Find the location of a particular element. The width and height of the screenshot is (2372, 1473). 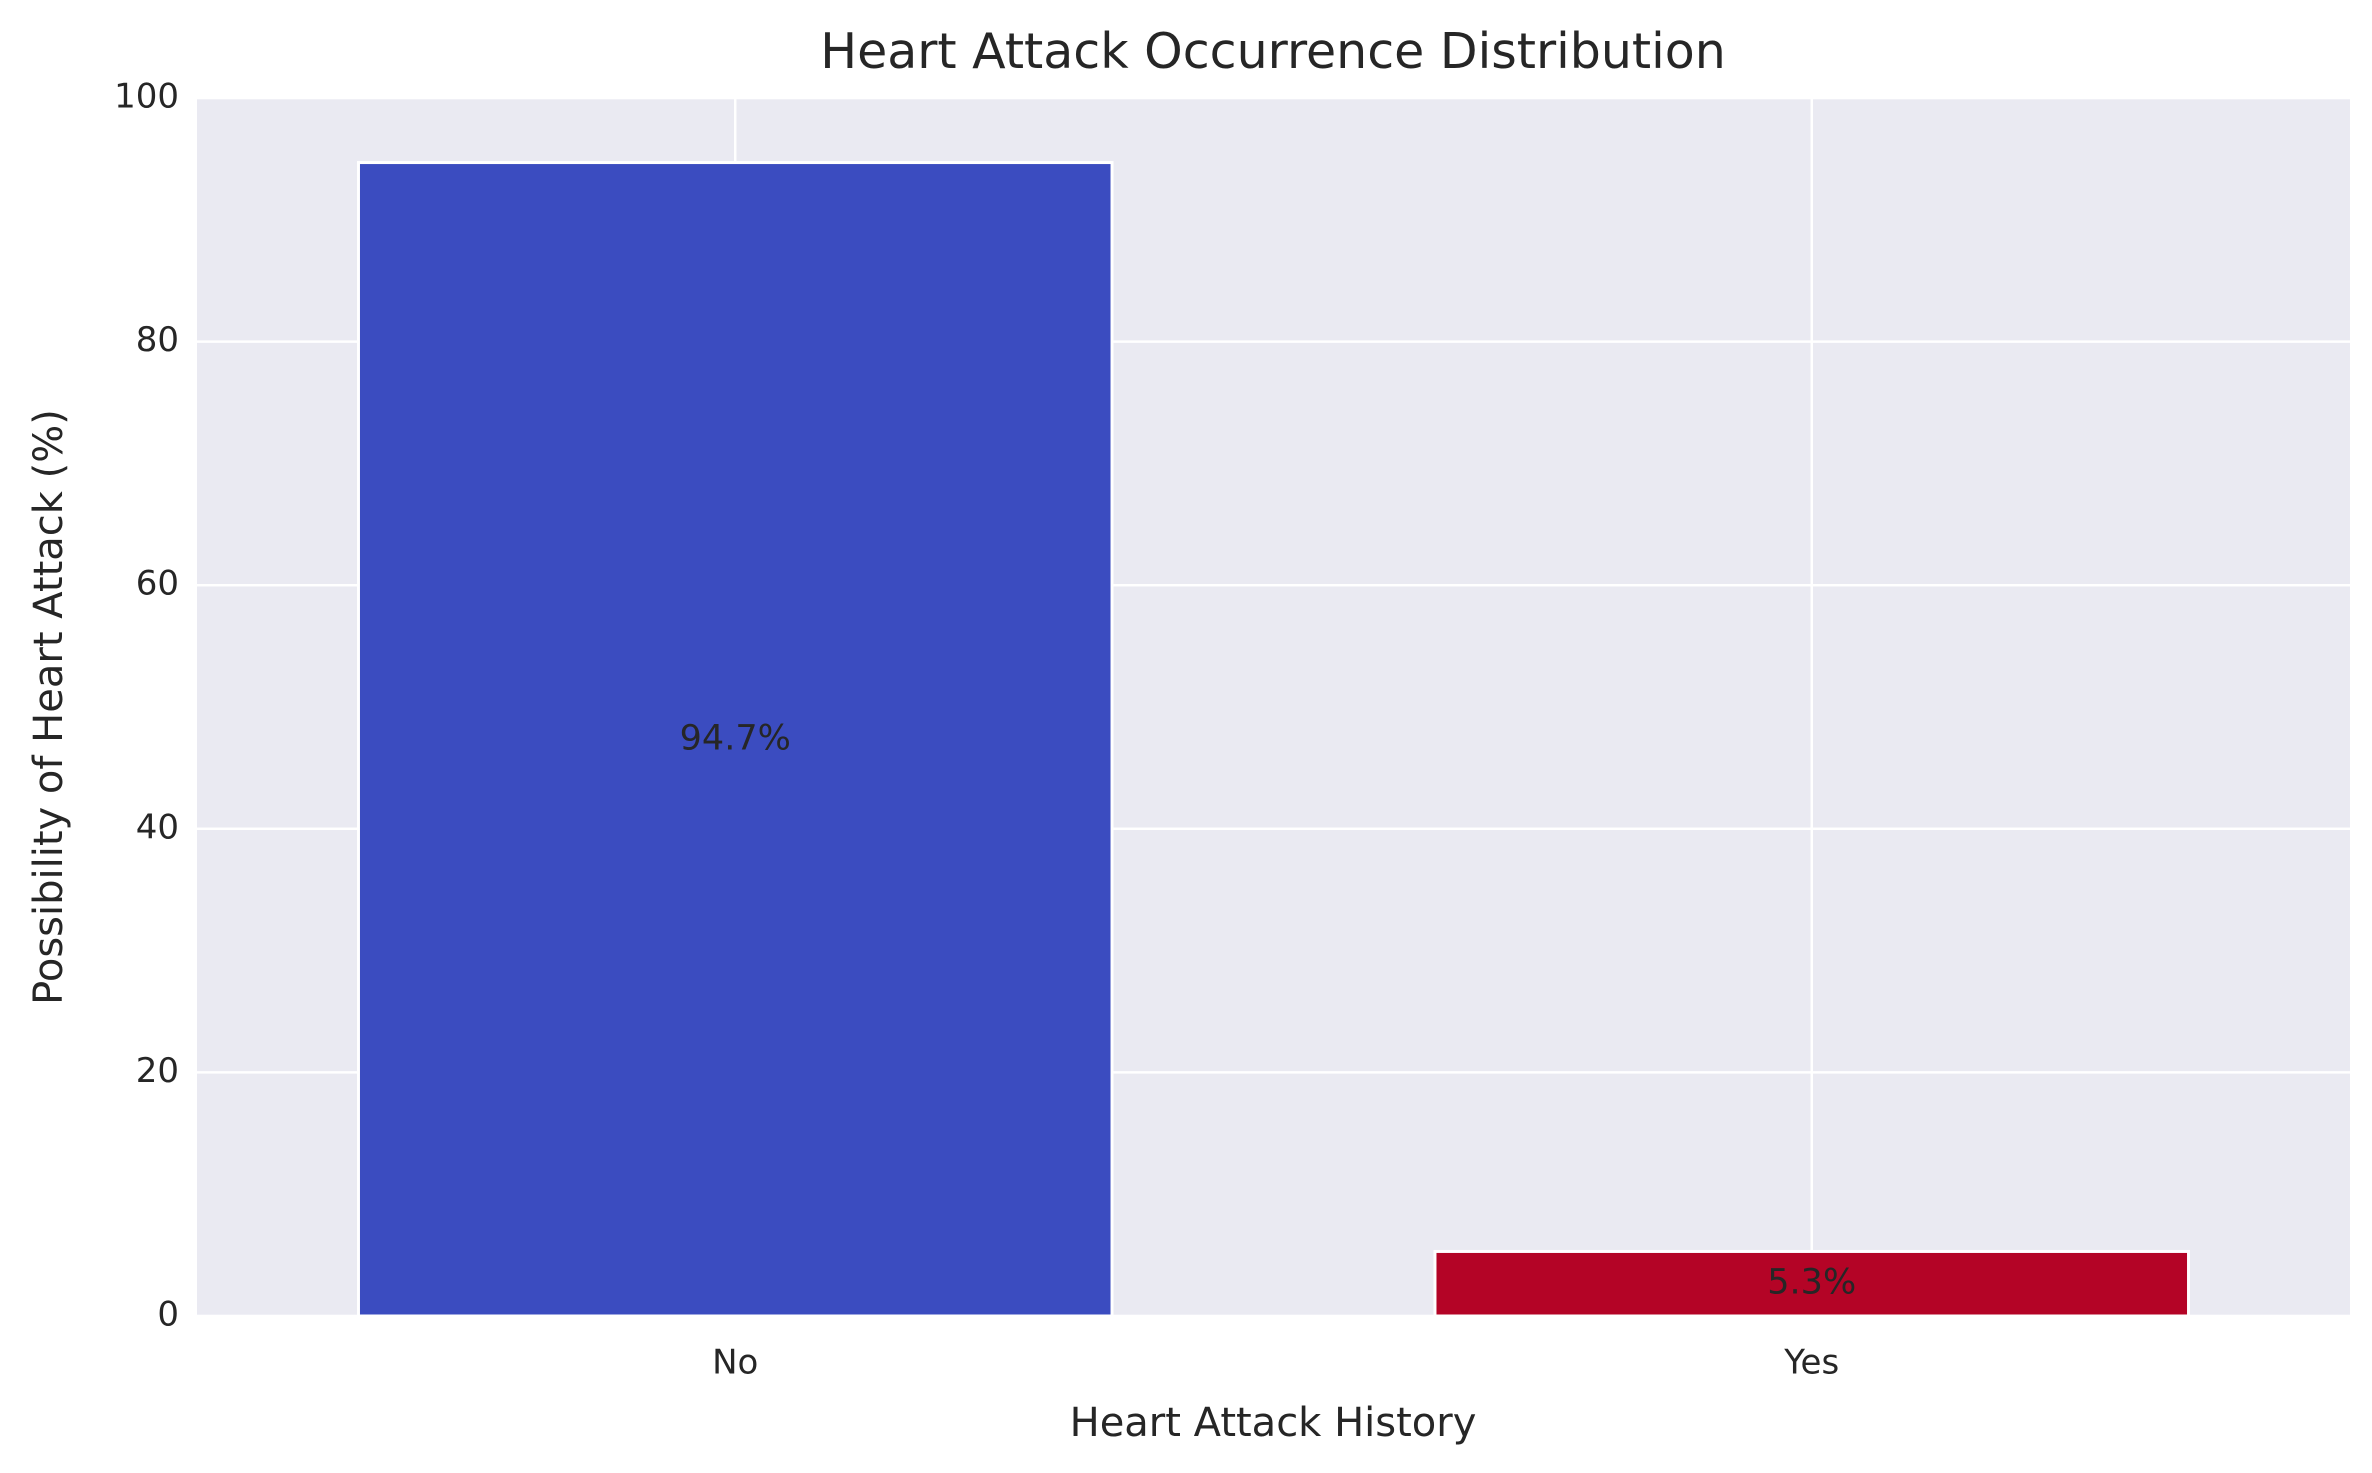

x-tick-labels: No Yes is located at coordinates (1275, 1363).